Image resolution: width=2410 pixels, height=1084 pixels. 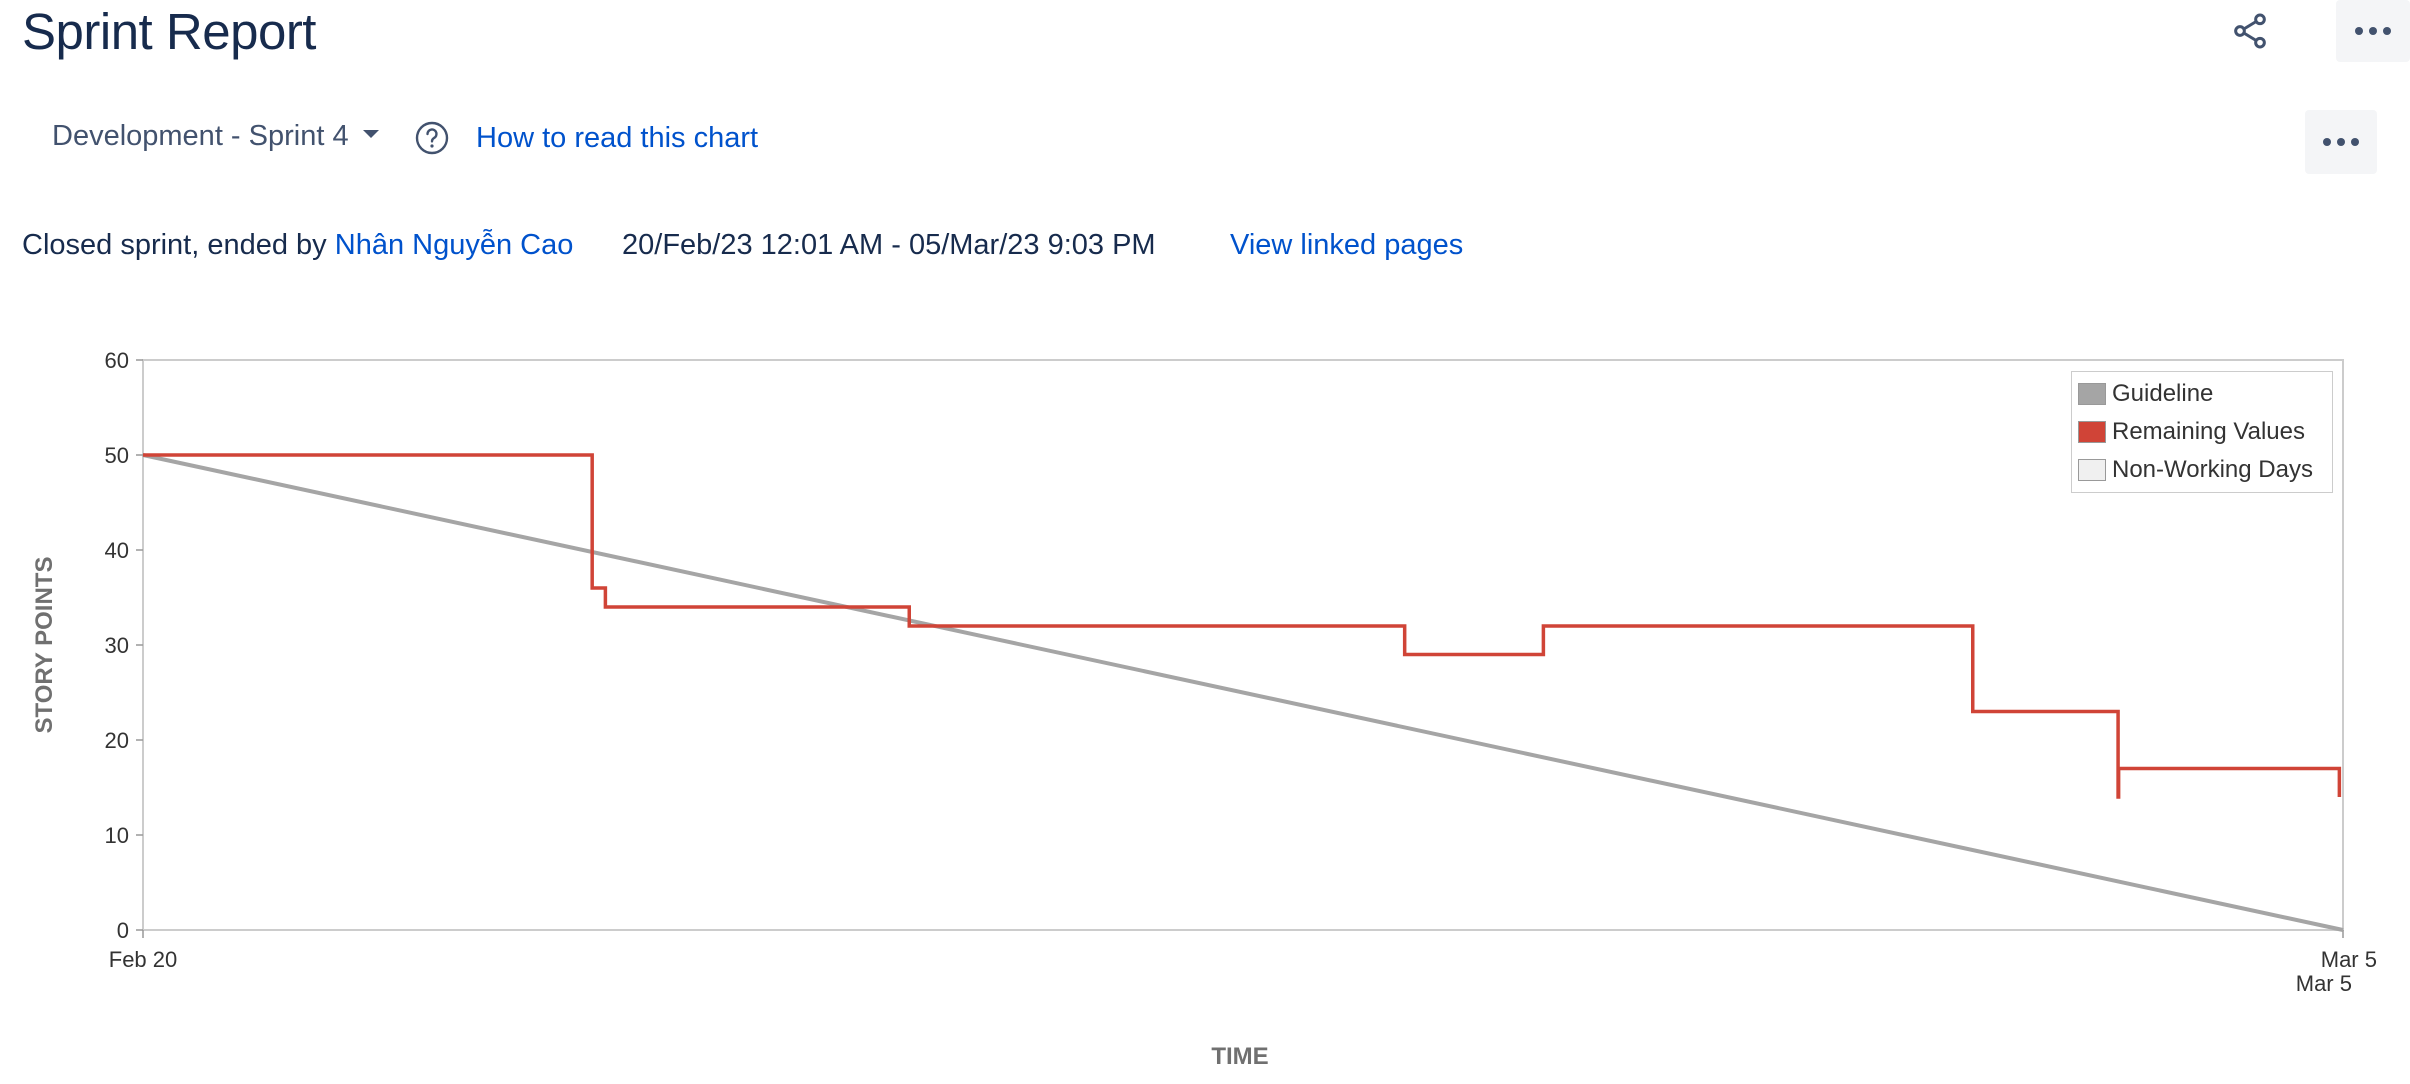 I want to click on sprint-date-range: 20/Feb/23 12:01 AM - 05/Mar/23 9:03 PM, so click(x=889, y=245).